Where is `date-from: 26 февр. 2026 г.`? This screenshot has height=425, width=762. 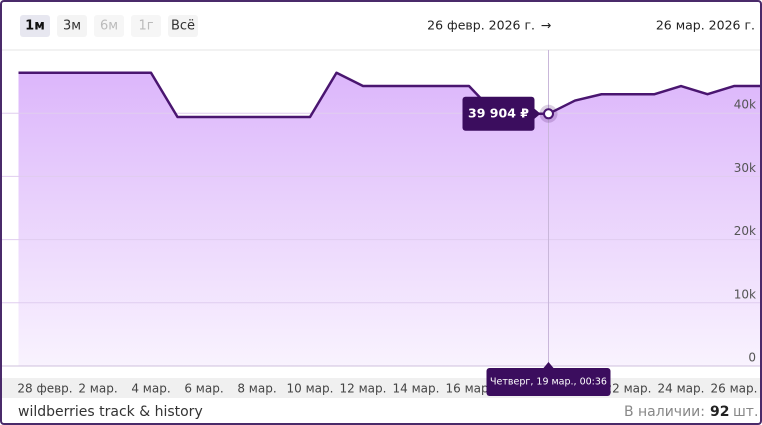
date-from: 26 февр. 2026 г. is located at coordinates (481, 25).